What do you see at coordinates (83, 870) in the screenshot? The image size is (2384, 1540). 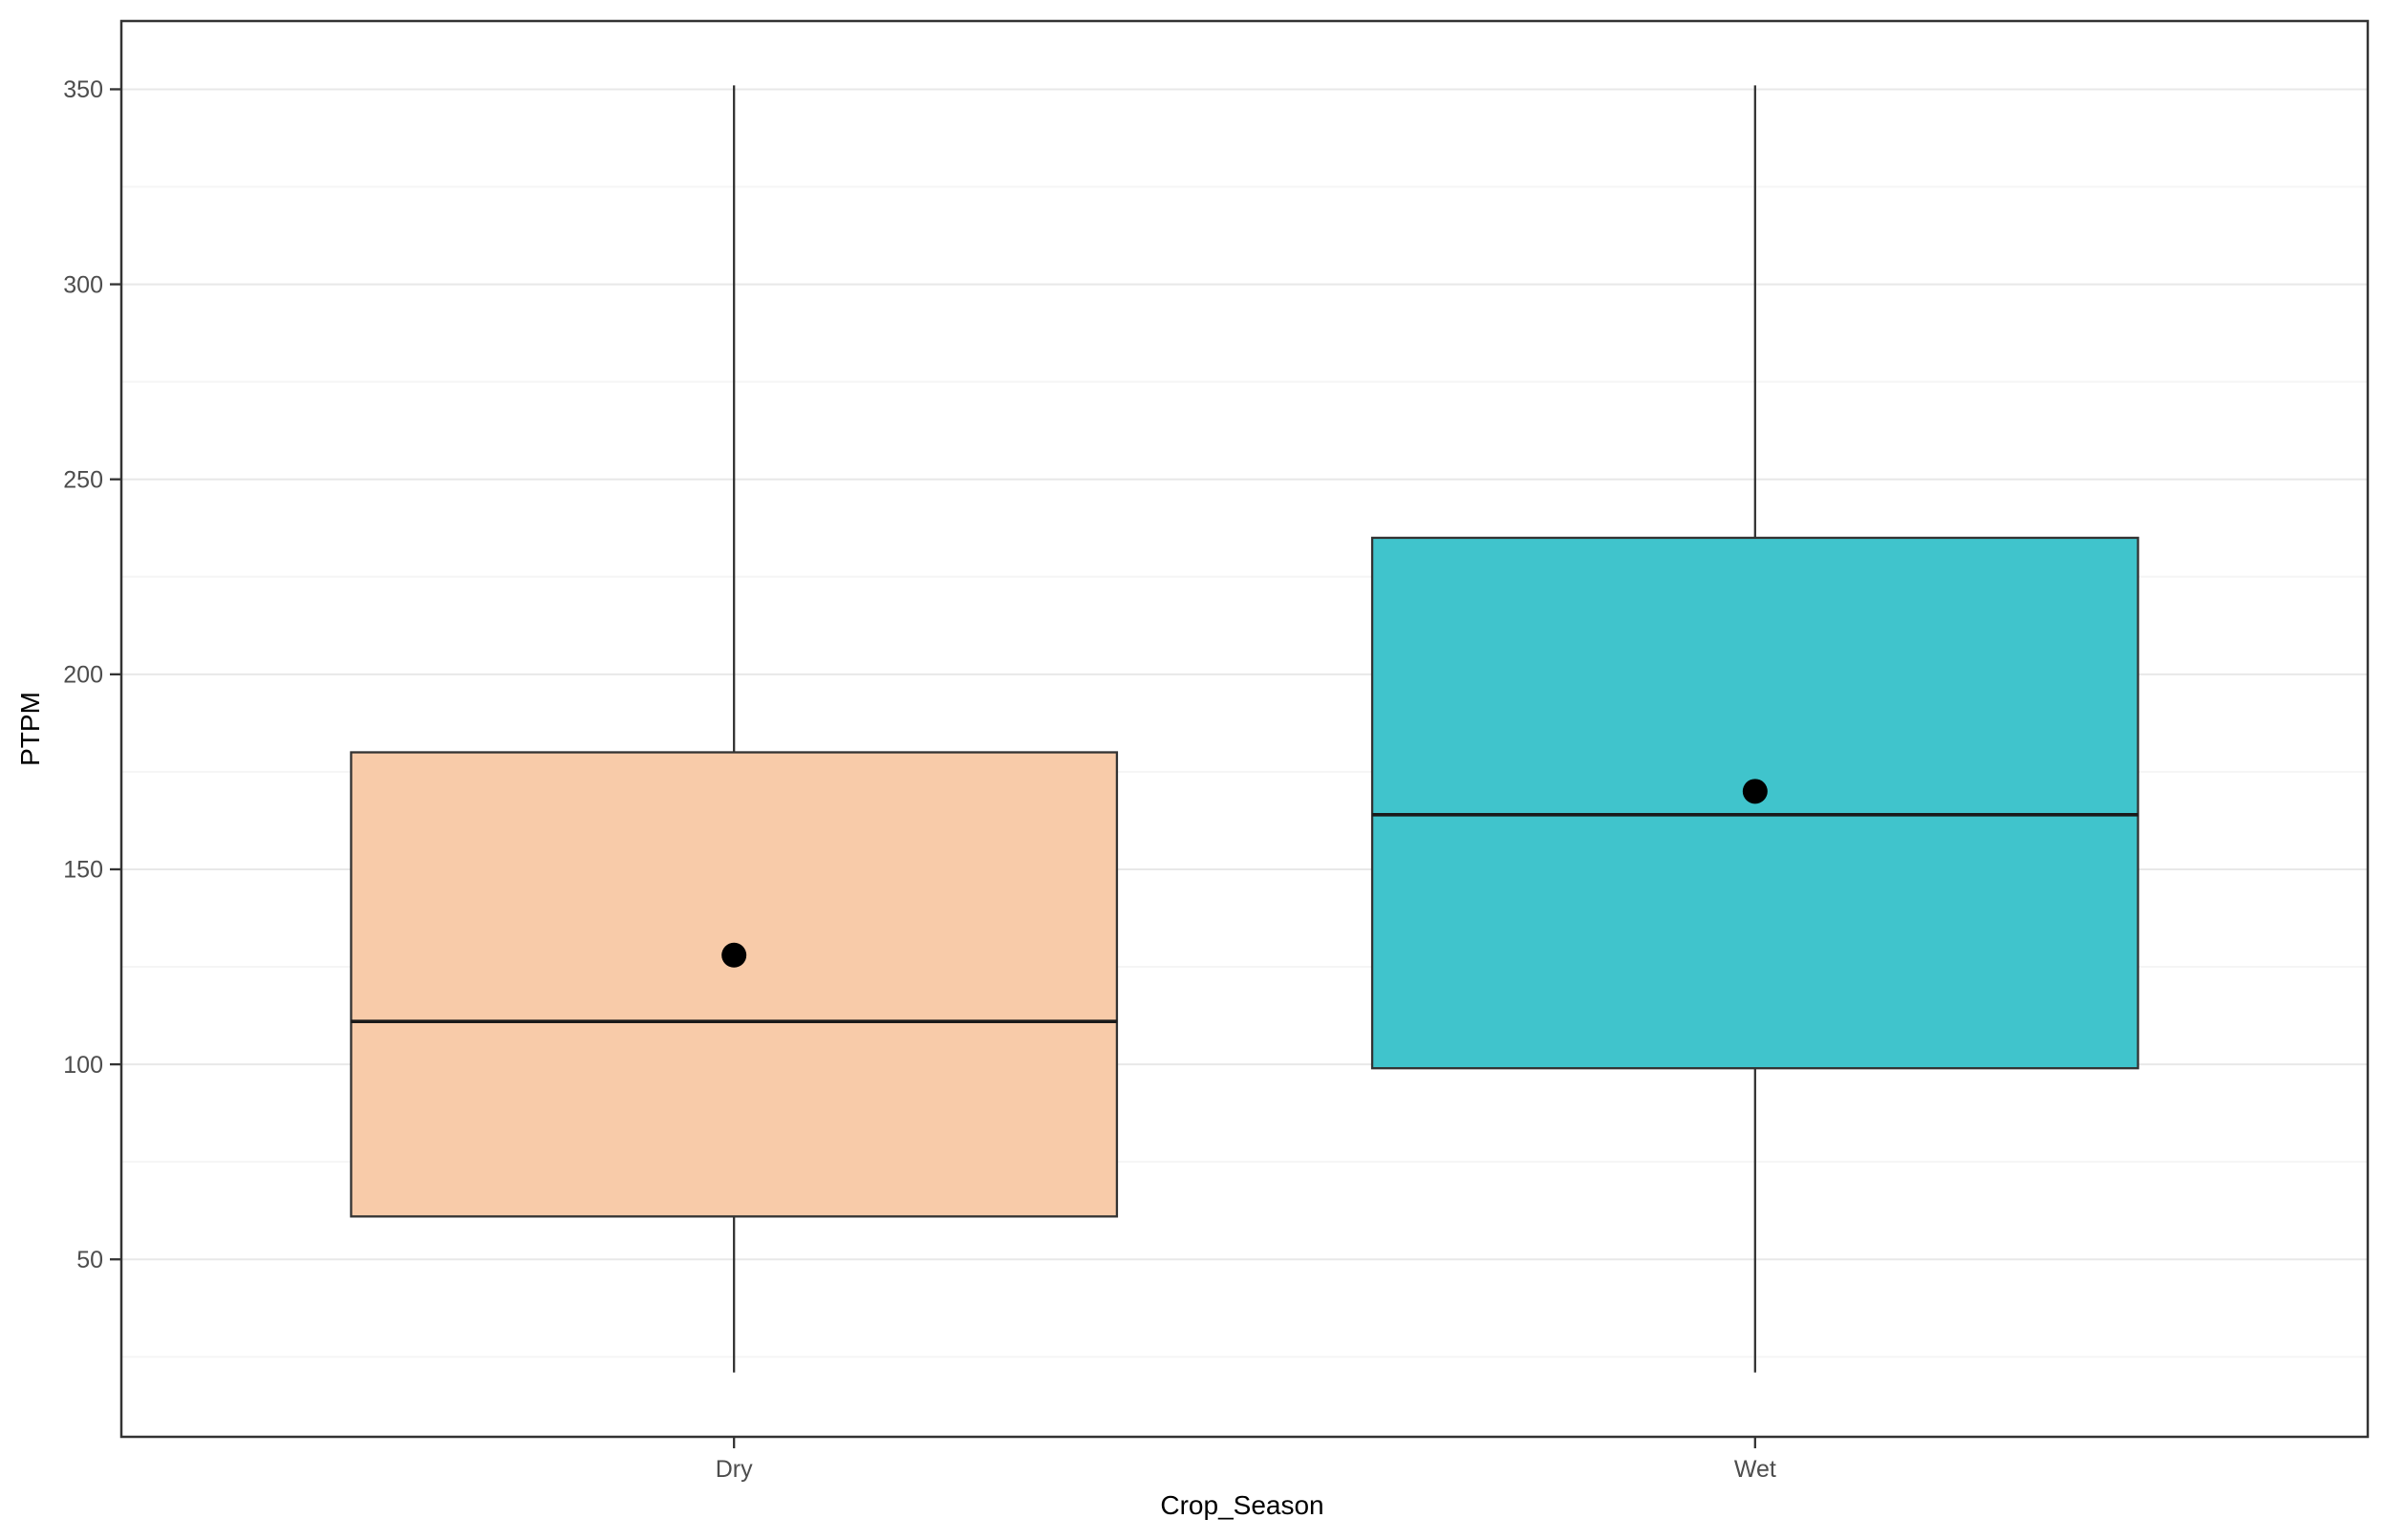 I see `y-tick-label: 150` at bounding box center [83, 870].